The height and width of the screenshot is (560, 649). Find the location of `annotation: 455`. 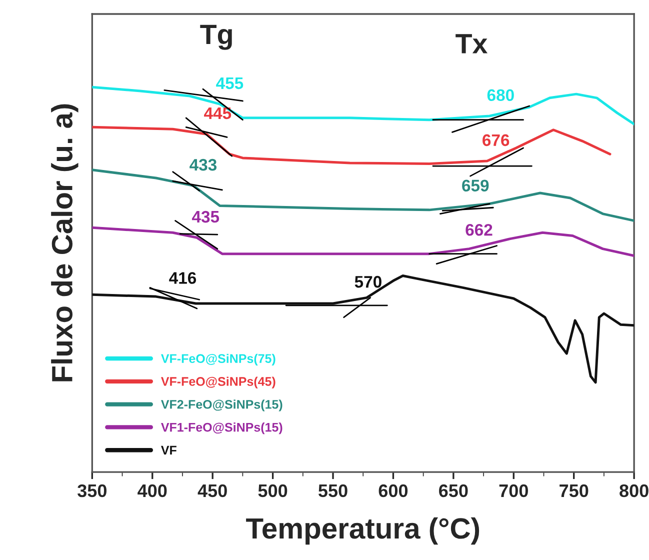

annotation: 455 is located at coordinates (230, 83).